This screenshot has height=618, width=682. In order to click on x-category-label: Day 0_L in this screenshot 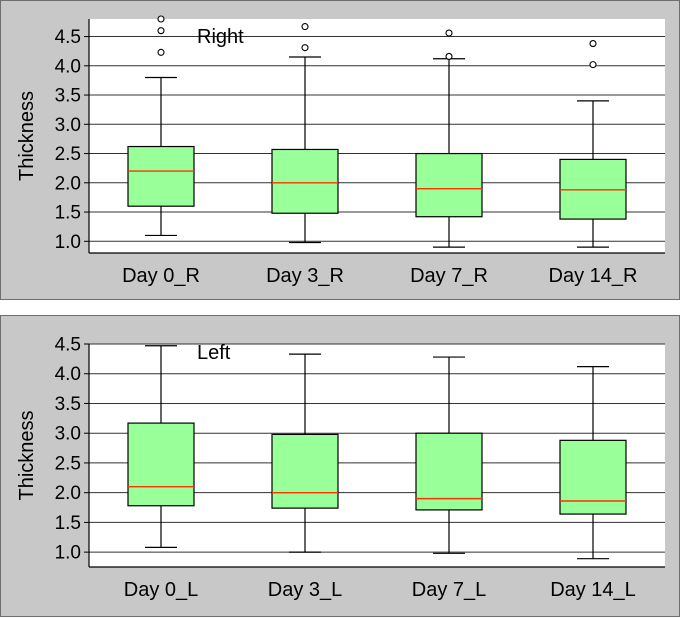, I will do `click(161, 590)`.